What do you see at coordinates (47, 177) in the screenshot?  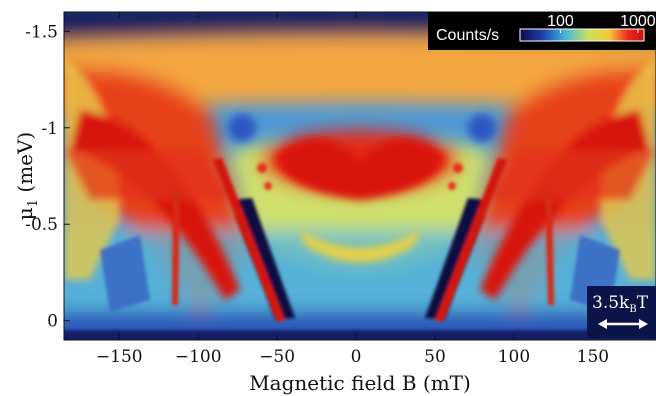 I see `y-axis: -1.5 -1 -0.5 0` at bounding box center [47, 177].